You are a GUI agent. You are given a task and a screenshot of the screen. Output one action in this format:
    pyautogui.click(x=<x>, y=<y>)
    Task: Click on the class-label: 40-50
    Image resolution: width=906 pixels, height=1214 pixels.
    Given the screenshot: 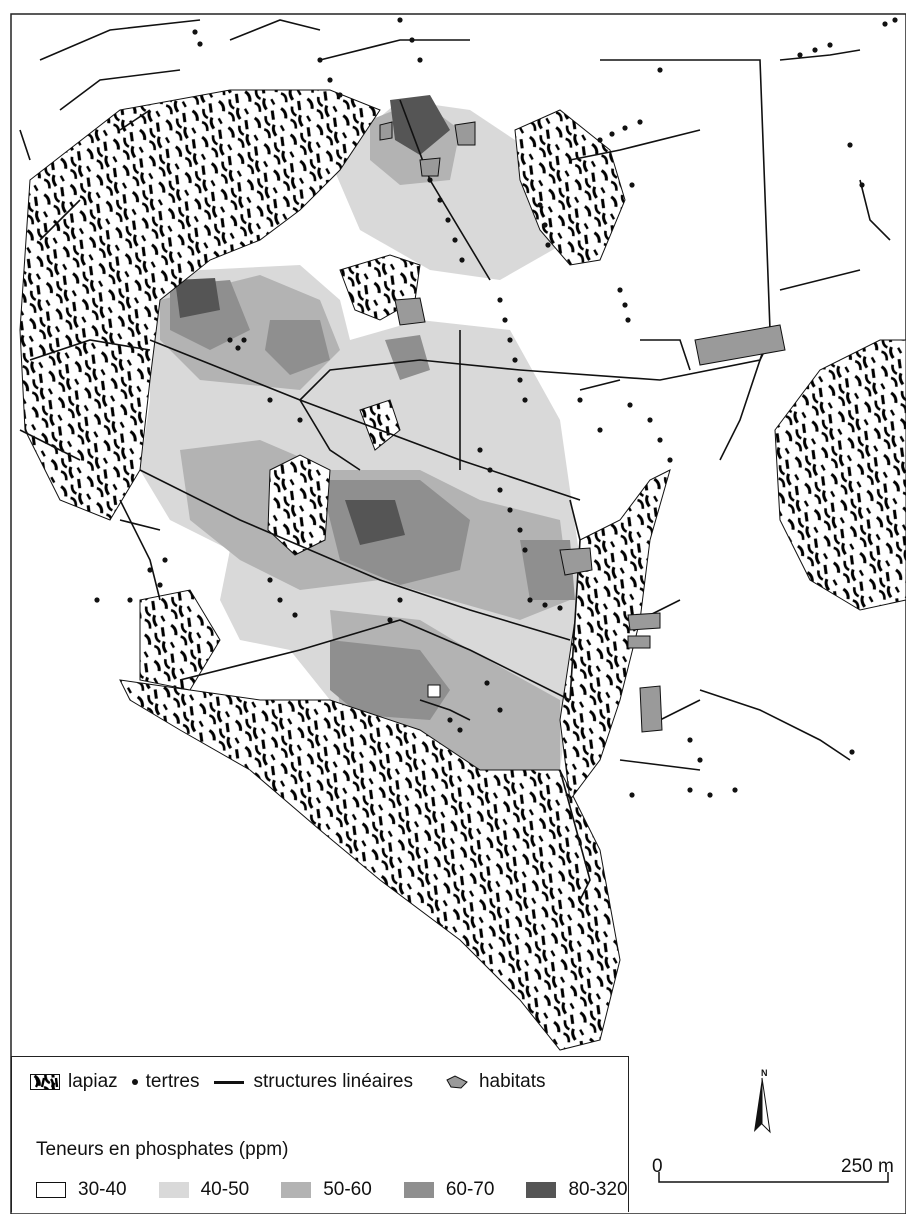 What is the action you would take?
    pyautogui.click(x=225, y=1189)
    